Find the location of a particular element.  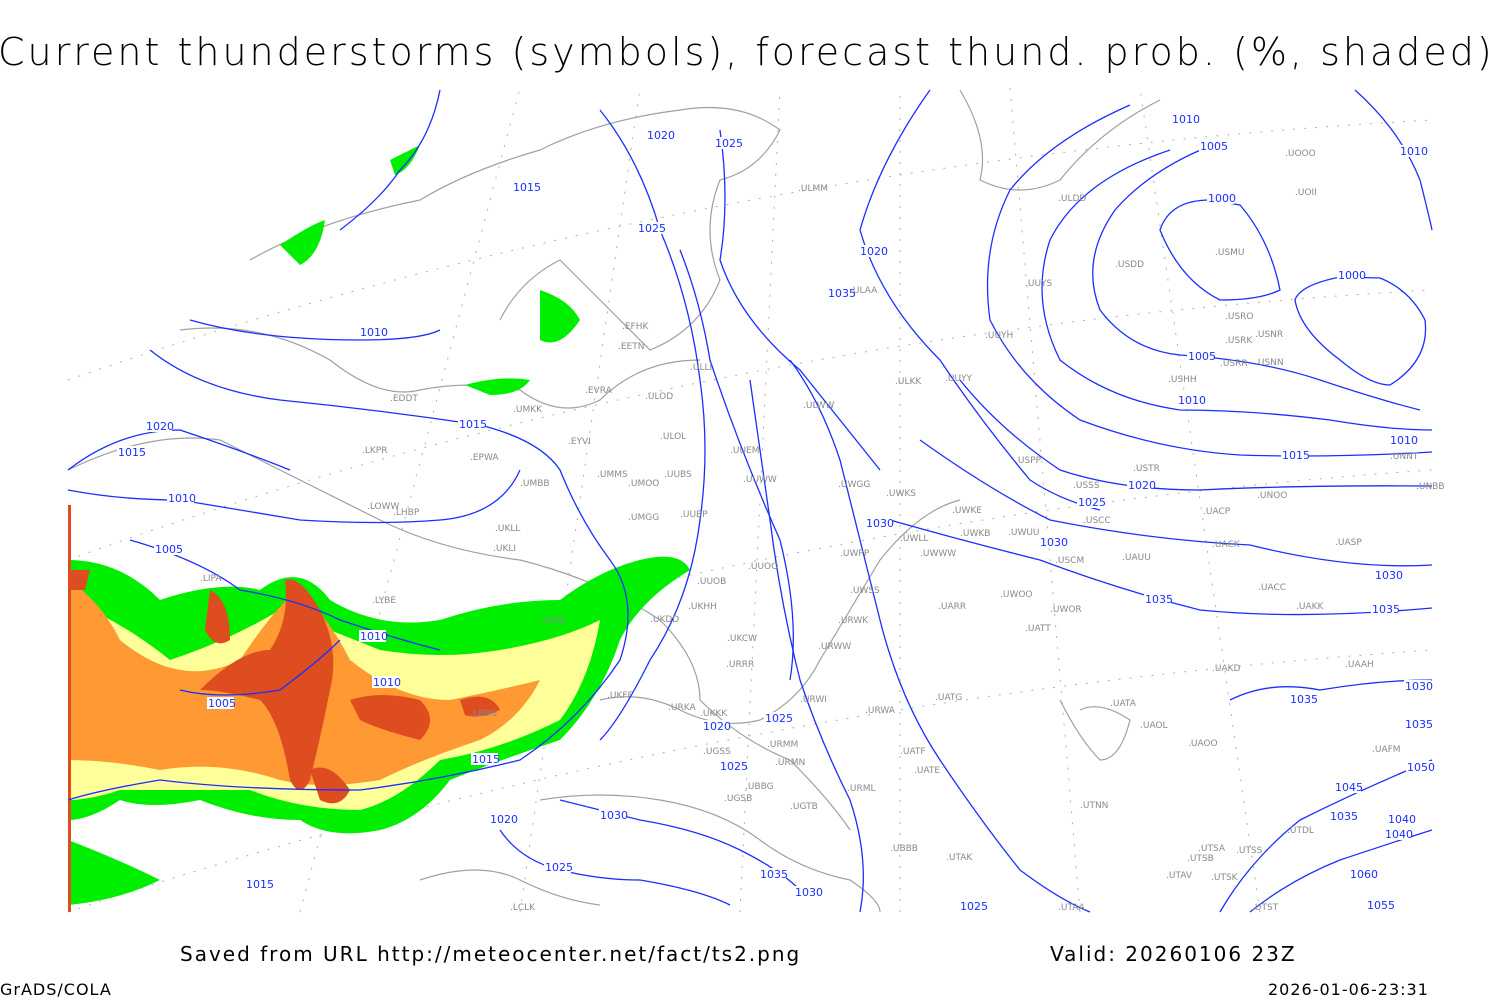

station-label: .UTSS is located at coordinates (1249, 851).